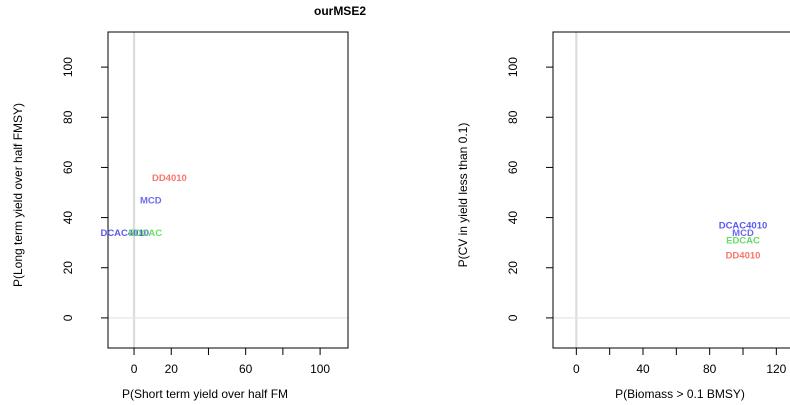  What do you see at coordinates (463, 195) in the screenshot?
I see `y-axis-label: P(CV in yield less than 0.1)` at bounding box center [463, 195].